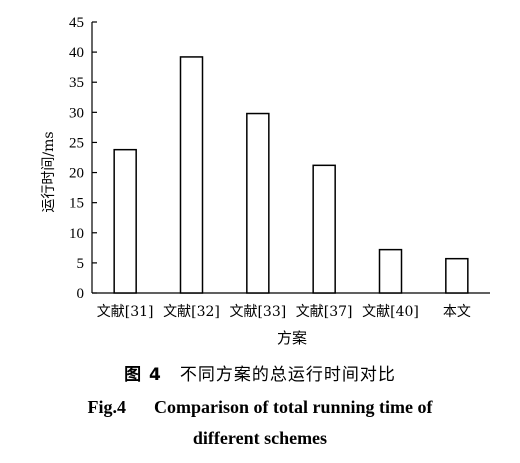 Image resolution: width=520 pixels, height=463 pixels. Describe the element at coordinates (49, 171) in the screenshot. I see `y-axis-label: 运行时间/ms` at that location.